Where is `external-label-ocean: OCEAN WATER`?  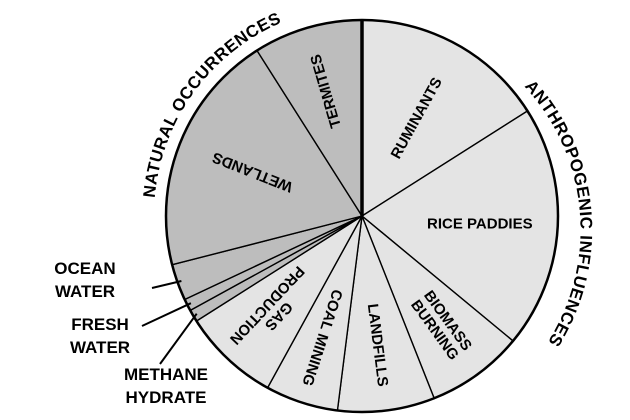
external-label-ocean: OCEAN WATER is located at coordinates (84, 280).